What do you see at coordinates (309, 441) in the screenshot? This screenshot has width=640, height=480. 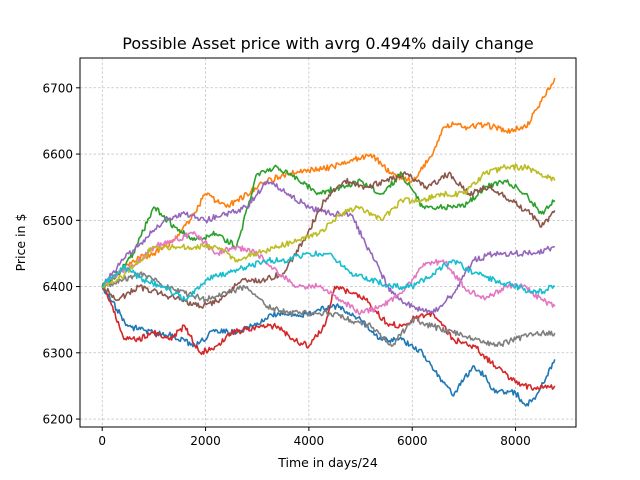 I see `x-tick-label: 4000` at bounding box center [309, 441].